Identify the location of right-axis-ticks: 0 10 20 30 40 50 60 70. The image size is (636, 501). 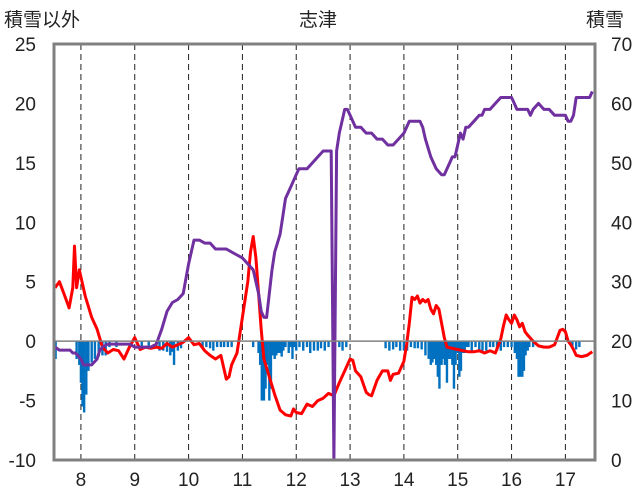
(621, 253).